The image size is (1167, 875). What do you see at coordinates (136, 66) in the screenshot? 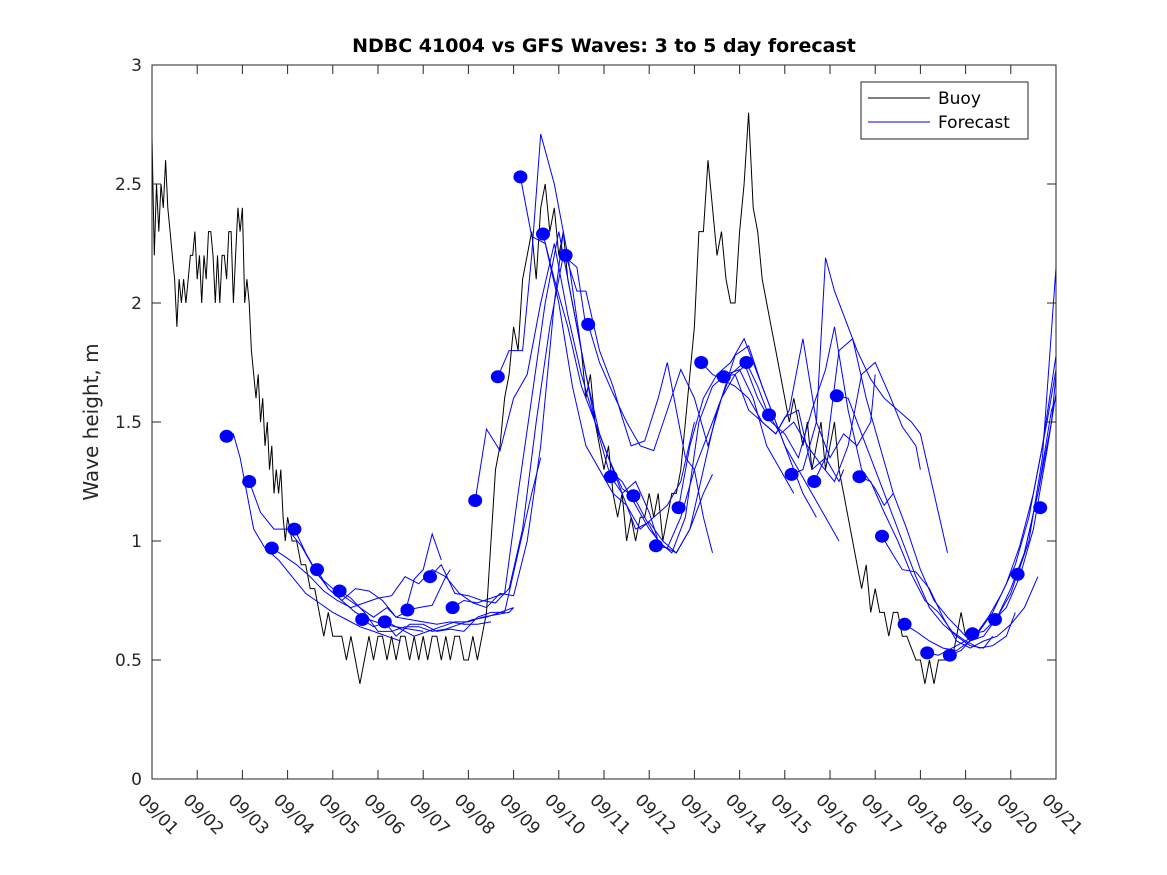
I see `y-tick-label: 3` at bounding box center [136, 66].